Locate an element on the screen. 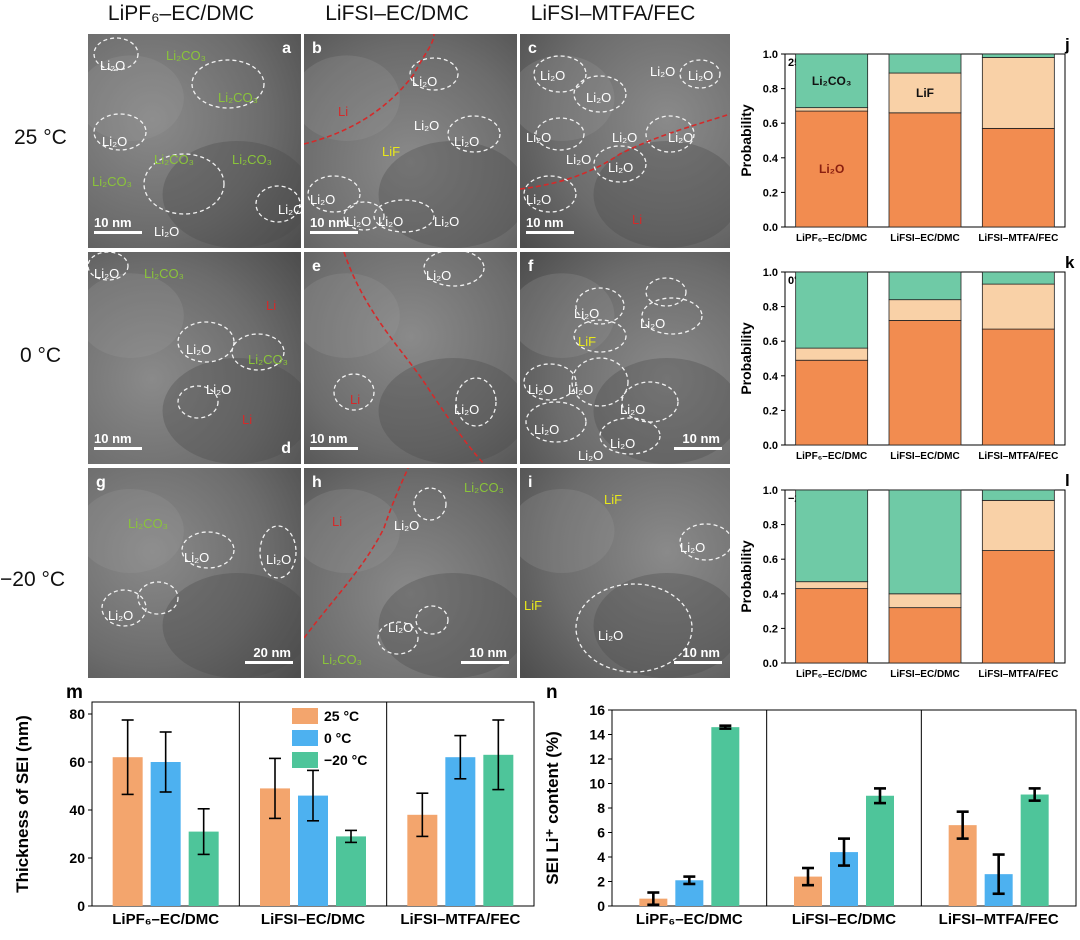 The width and height of the screenshot is (1080, 940). segment-label: LiF is located at coordinates (925, 93).